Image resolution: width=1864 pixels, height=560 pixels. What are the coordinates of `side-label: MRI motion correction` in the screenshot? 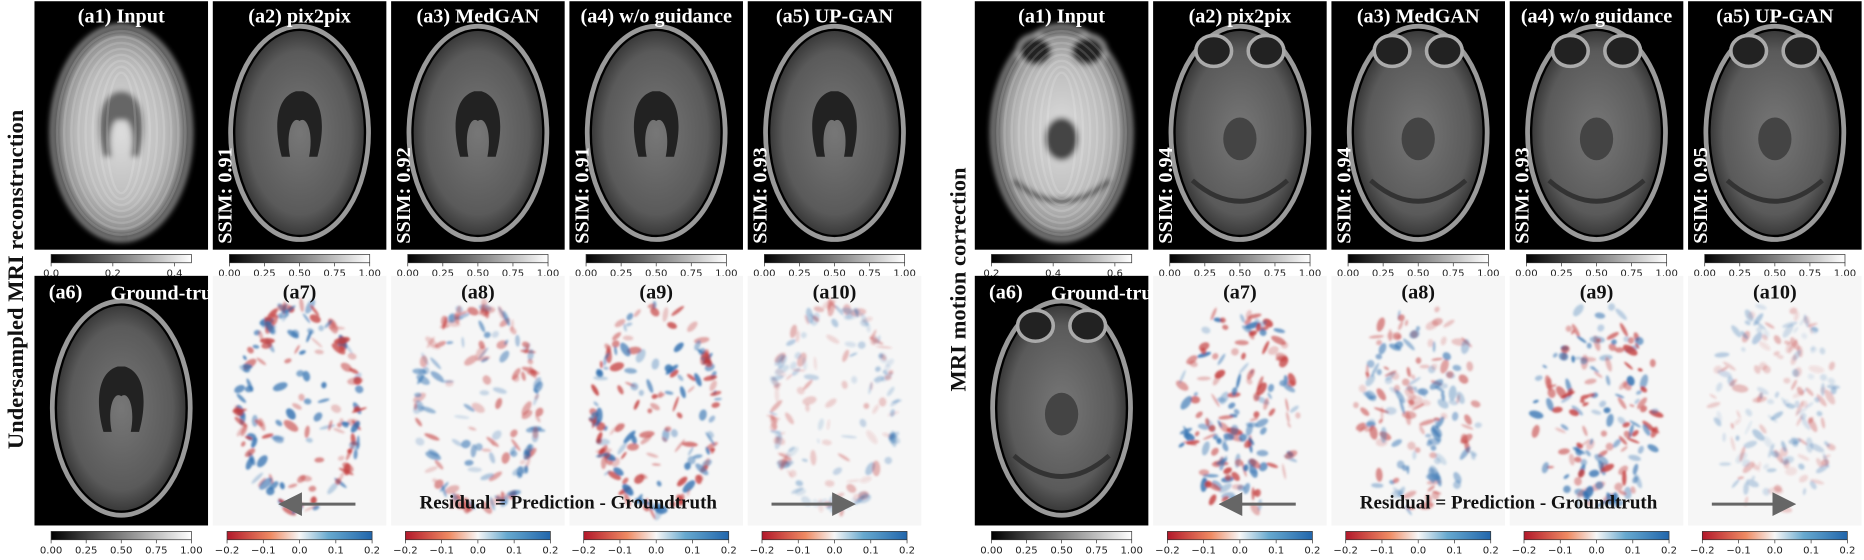 It's located at (958, 279).